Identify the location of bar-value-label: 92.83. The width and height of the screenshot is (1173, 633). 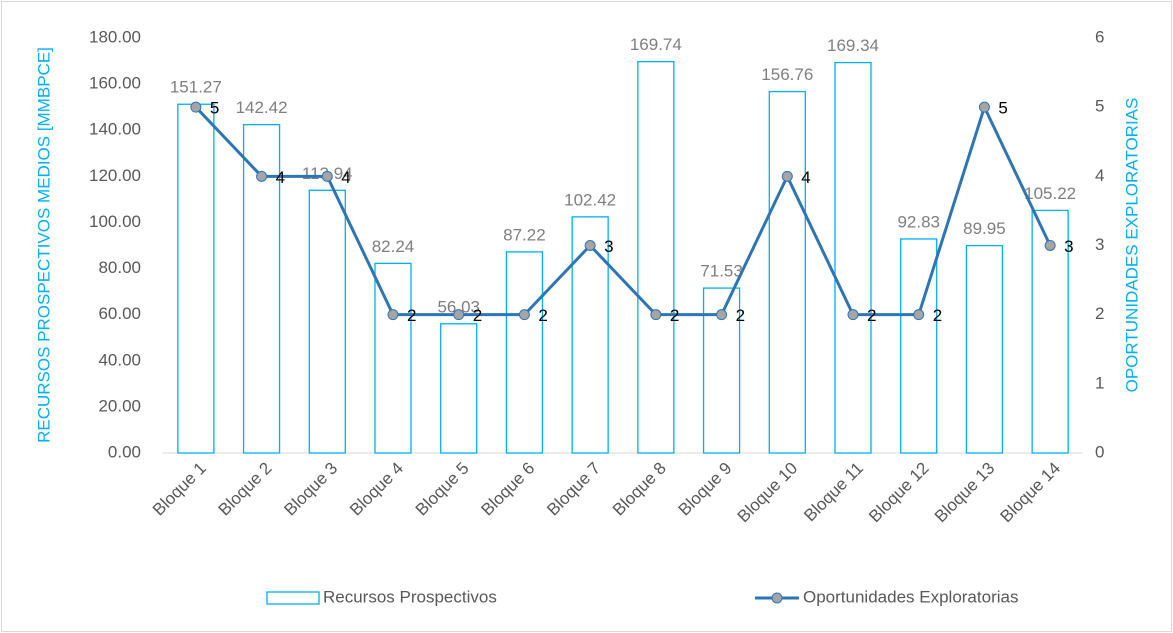
(918, 221).